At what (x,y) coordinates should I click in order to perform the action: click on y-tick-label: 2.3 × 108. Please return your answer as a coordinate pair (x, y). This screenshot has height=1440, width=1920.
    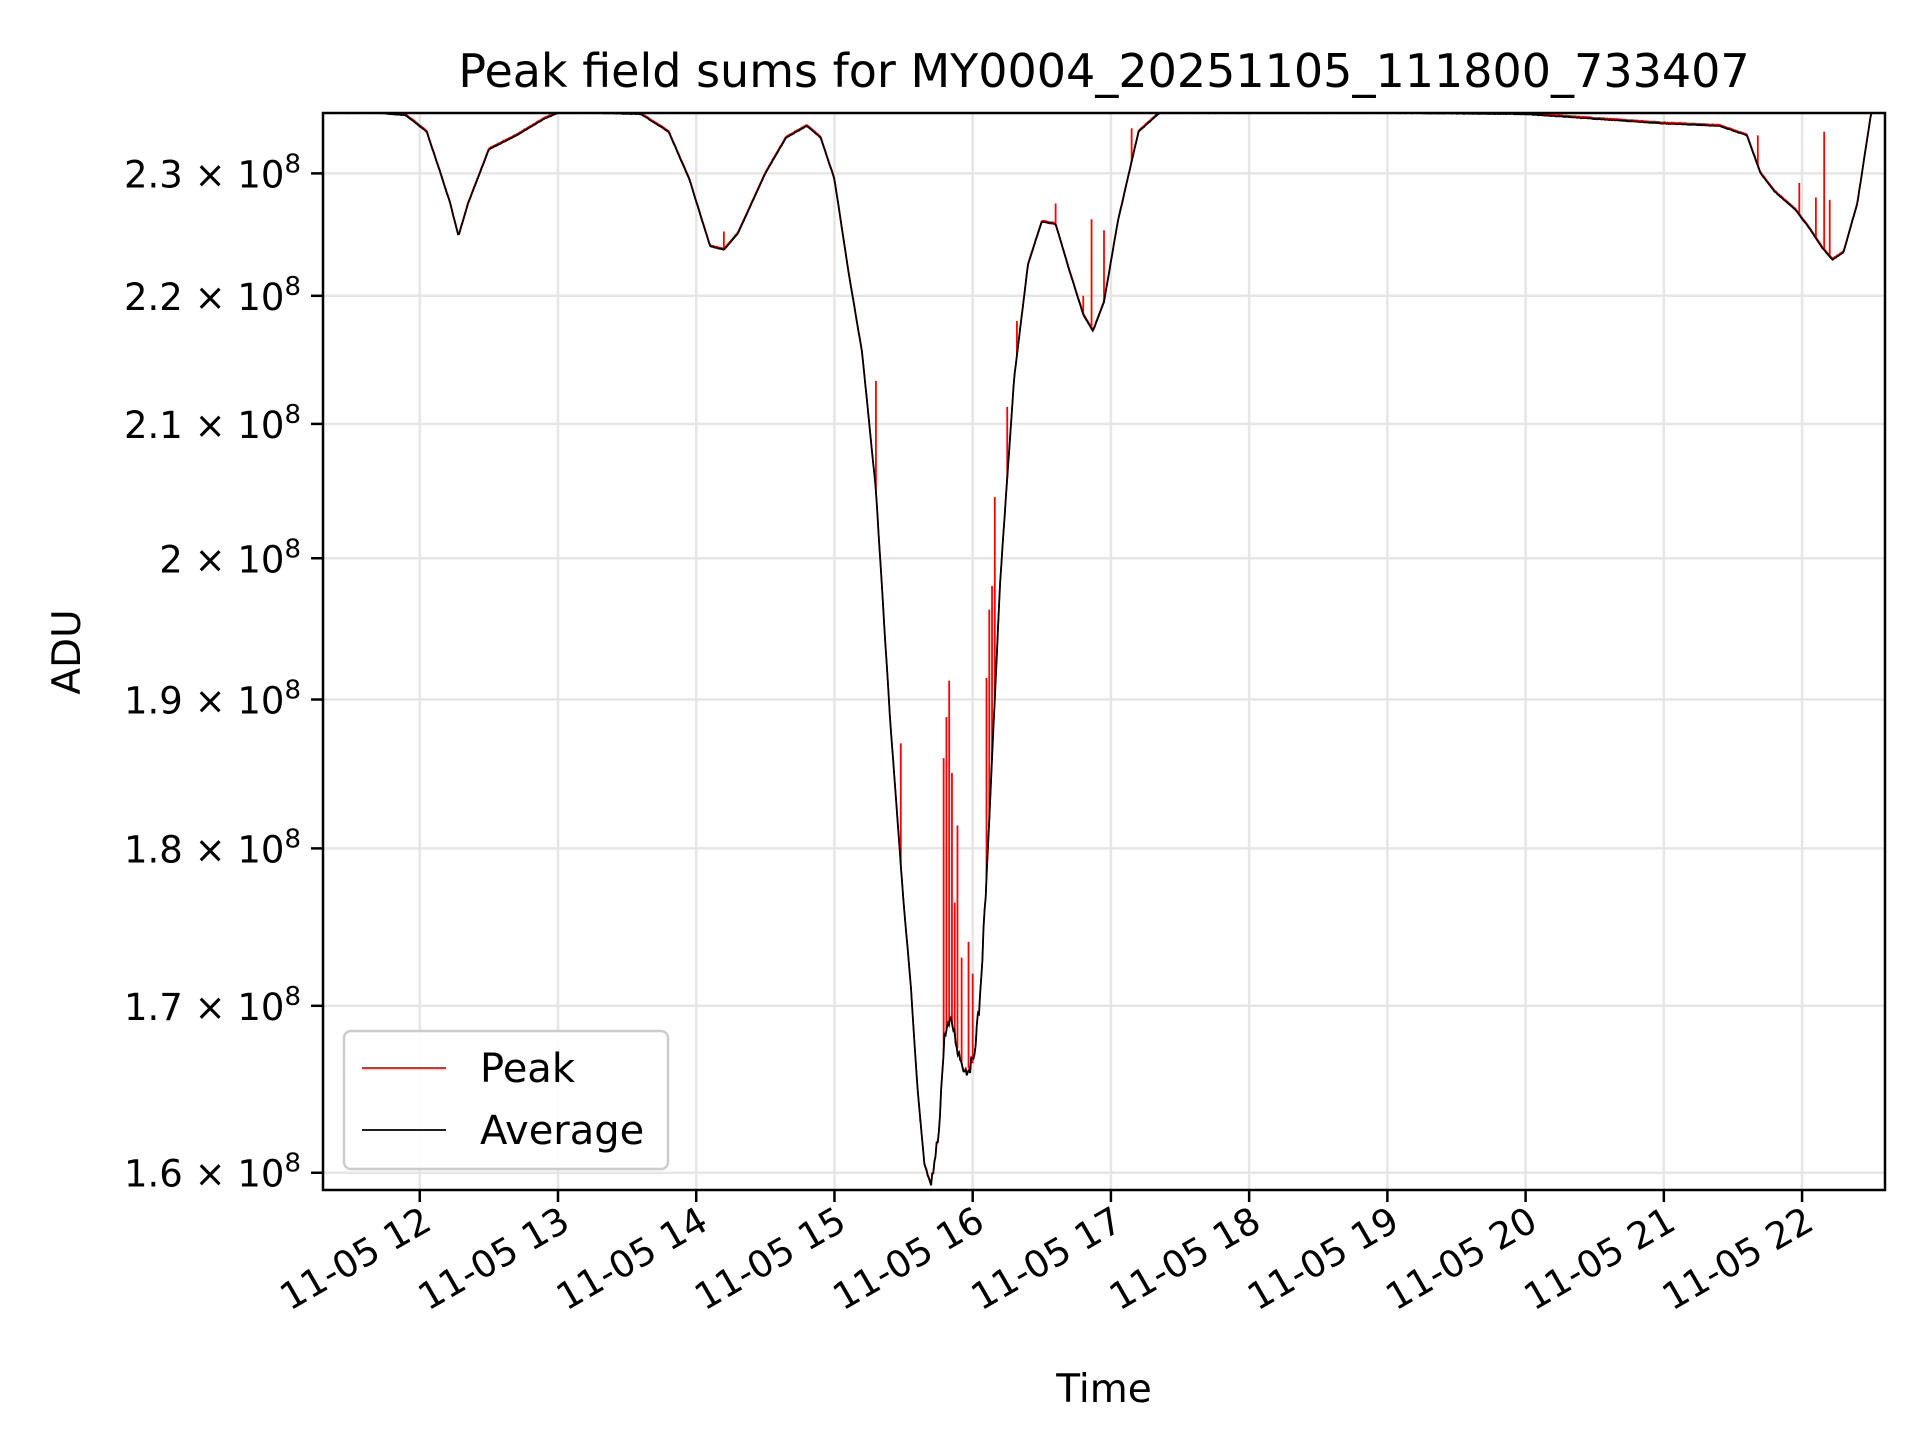
    Looking at the image, I should click on (212, 172).